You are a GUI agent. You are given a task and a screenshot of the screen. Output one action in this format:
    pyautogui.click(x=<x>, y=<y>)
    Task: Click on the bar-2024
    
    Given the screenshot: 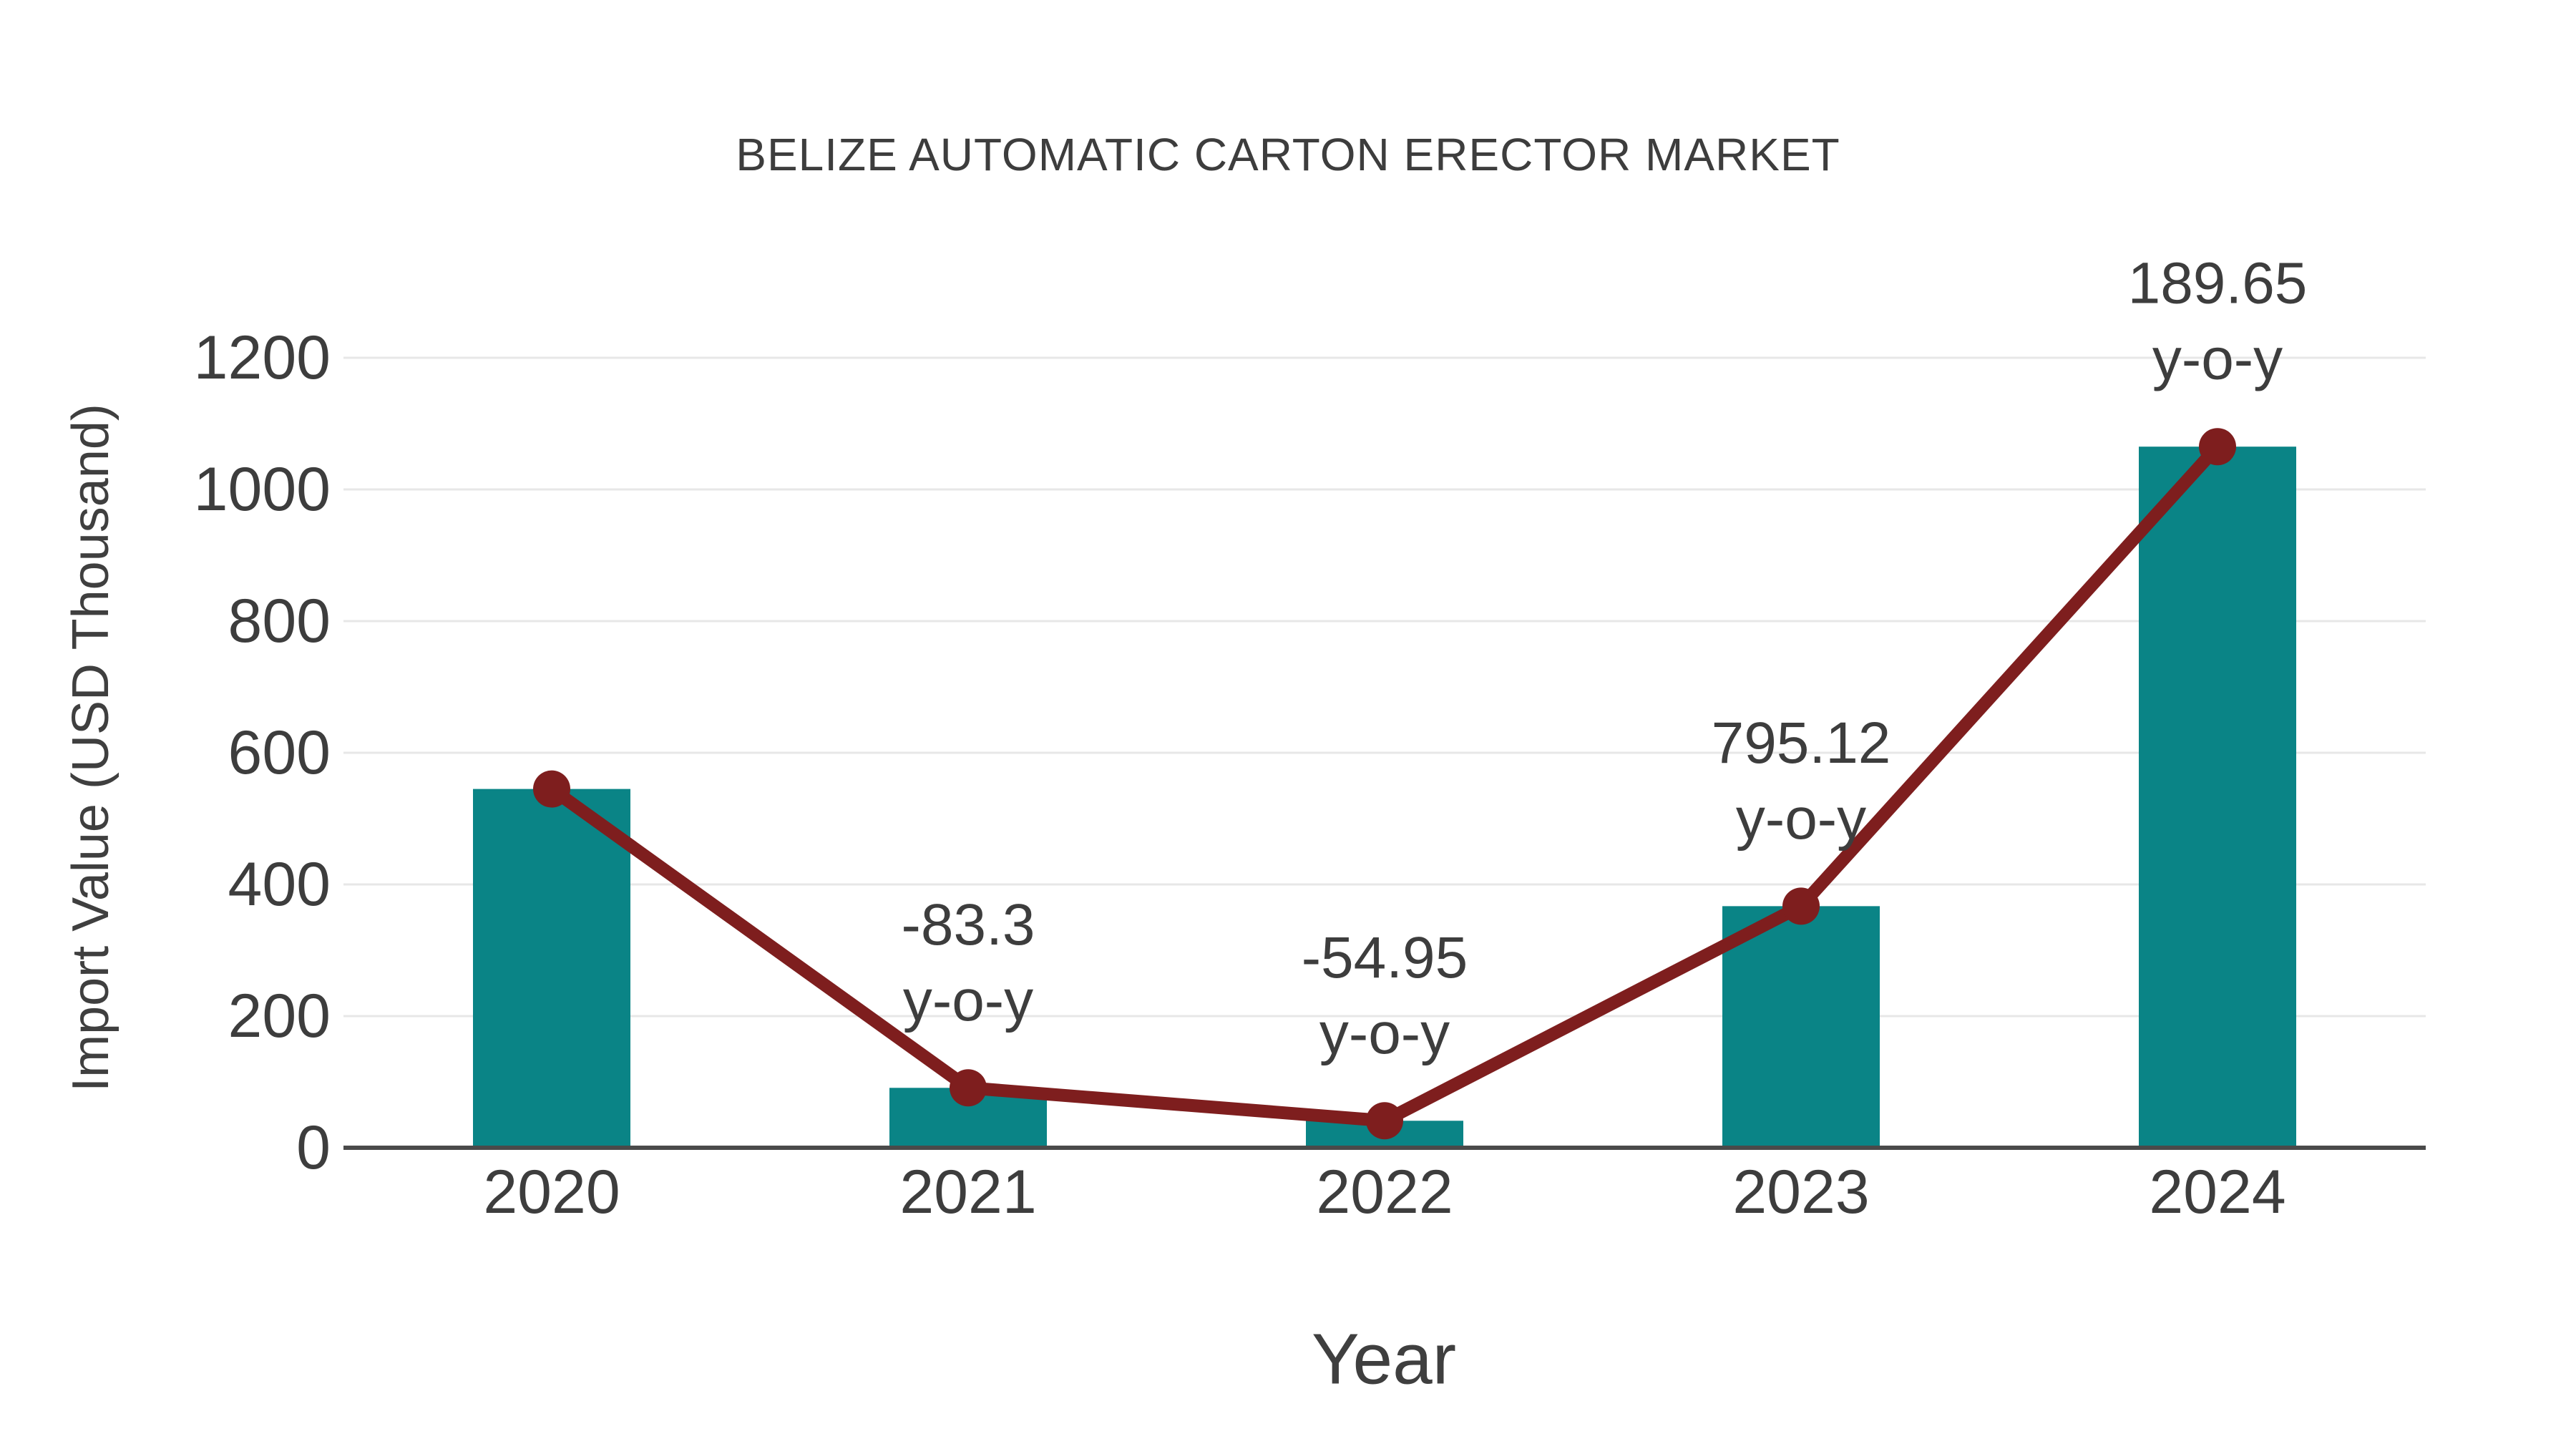 What is the action you would take?
    pyautogui.click(x=2217, y=797)
    